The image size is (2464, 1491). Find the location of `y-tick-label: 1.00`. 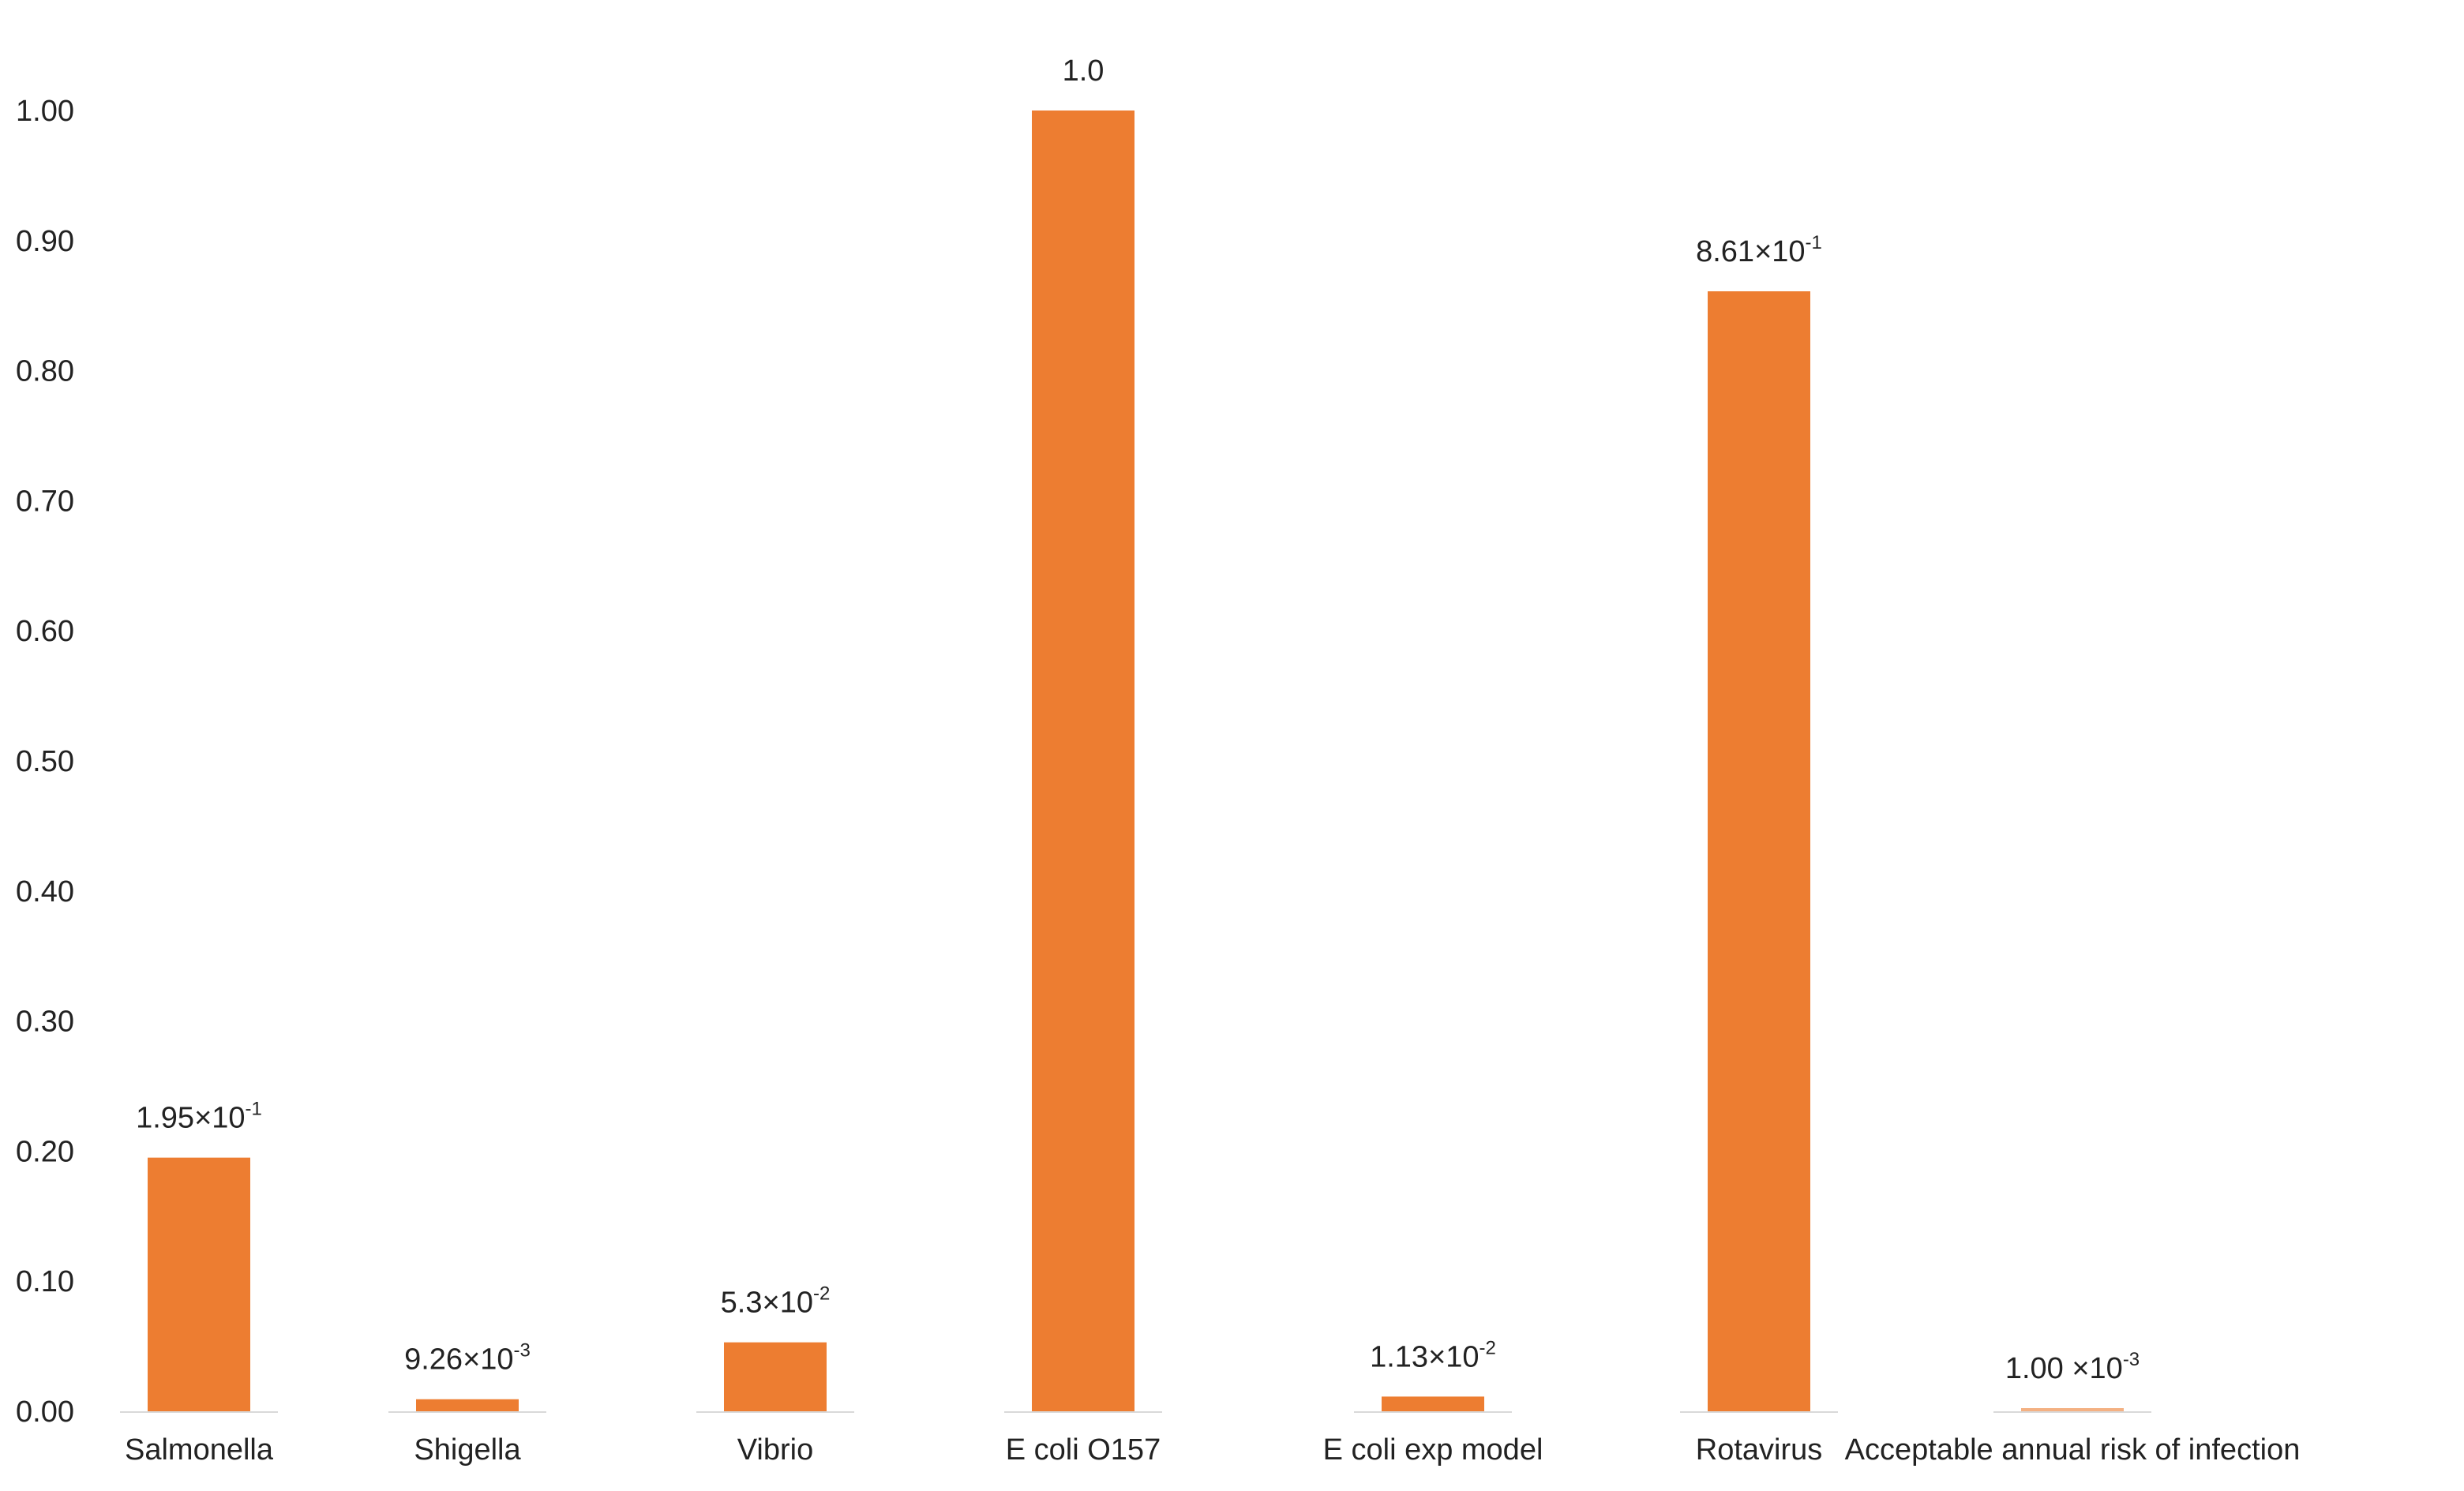

y-tick-label: 1.00 is located at coordinates (45, 112).